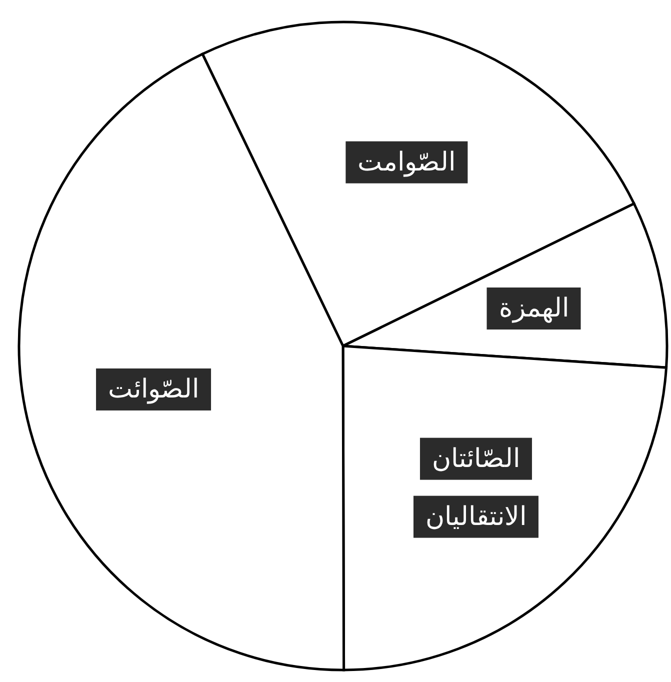  Describe the element at coordinates (154, 389) in the screenshot. I see `slice-label: الصّوائت` at that location.